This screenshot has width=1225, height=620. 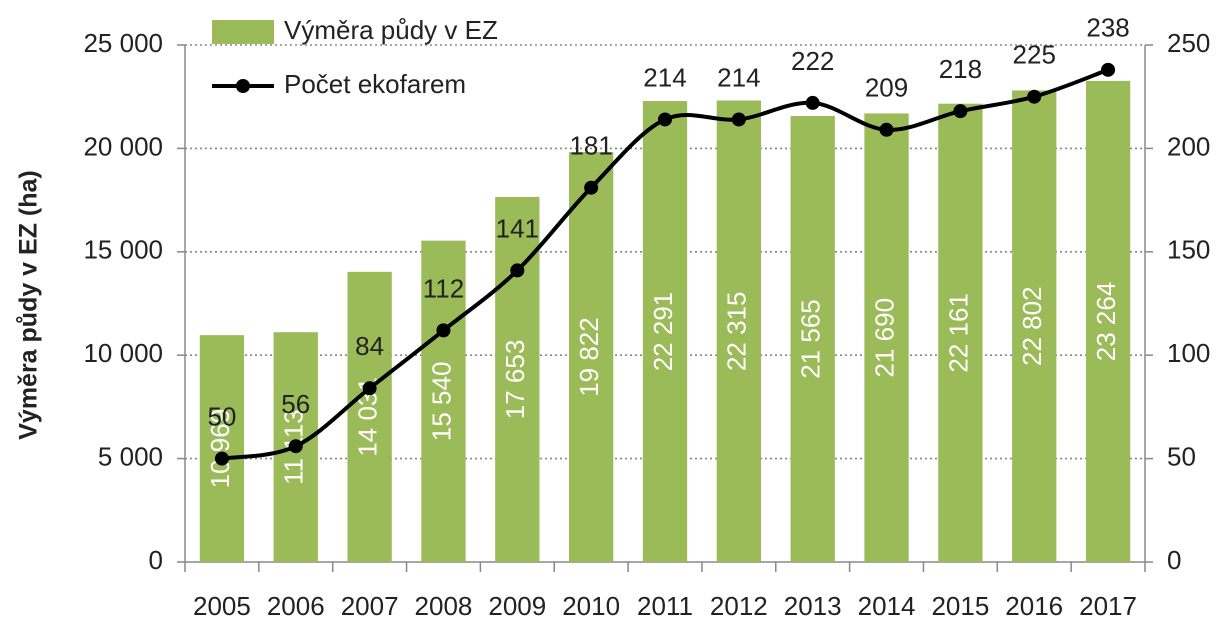 I want to click on x-tick-label: 2012, so click(x=739, y=605).